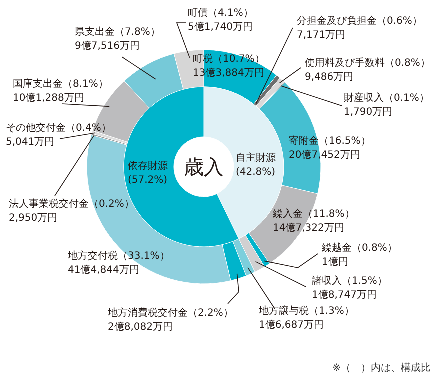 This screenshot has height=383, width=439. Describe the element at coordinates (60, 91) in the screenshot. I see `slice-label: 国庫支出金（8.1%） 10億1,288万円` at that location.